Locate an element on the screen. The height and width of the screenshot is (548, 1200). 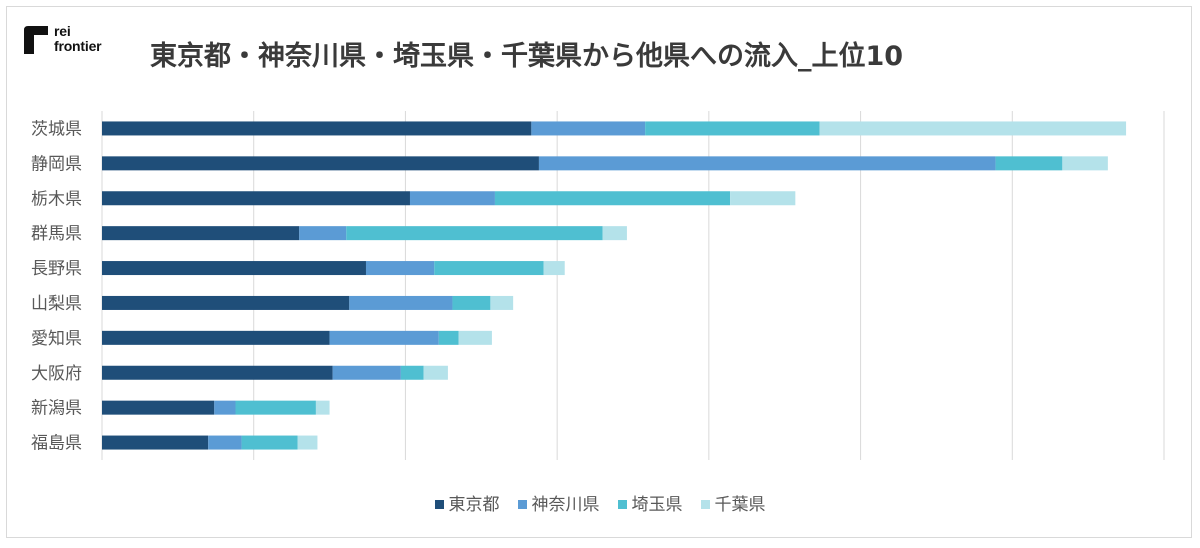
legend-item: 千葉県 is located at coordinates (733, 502).